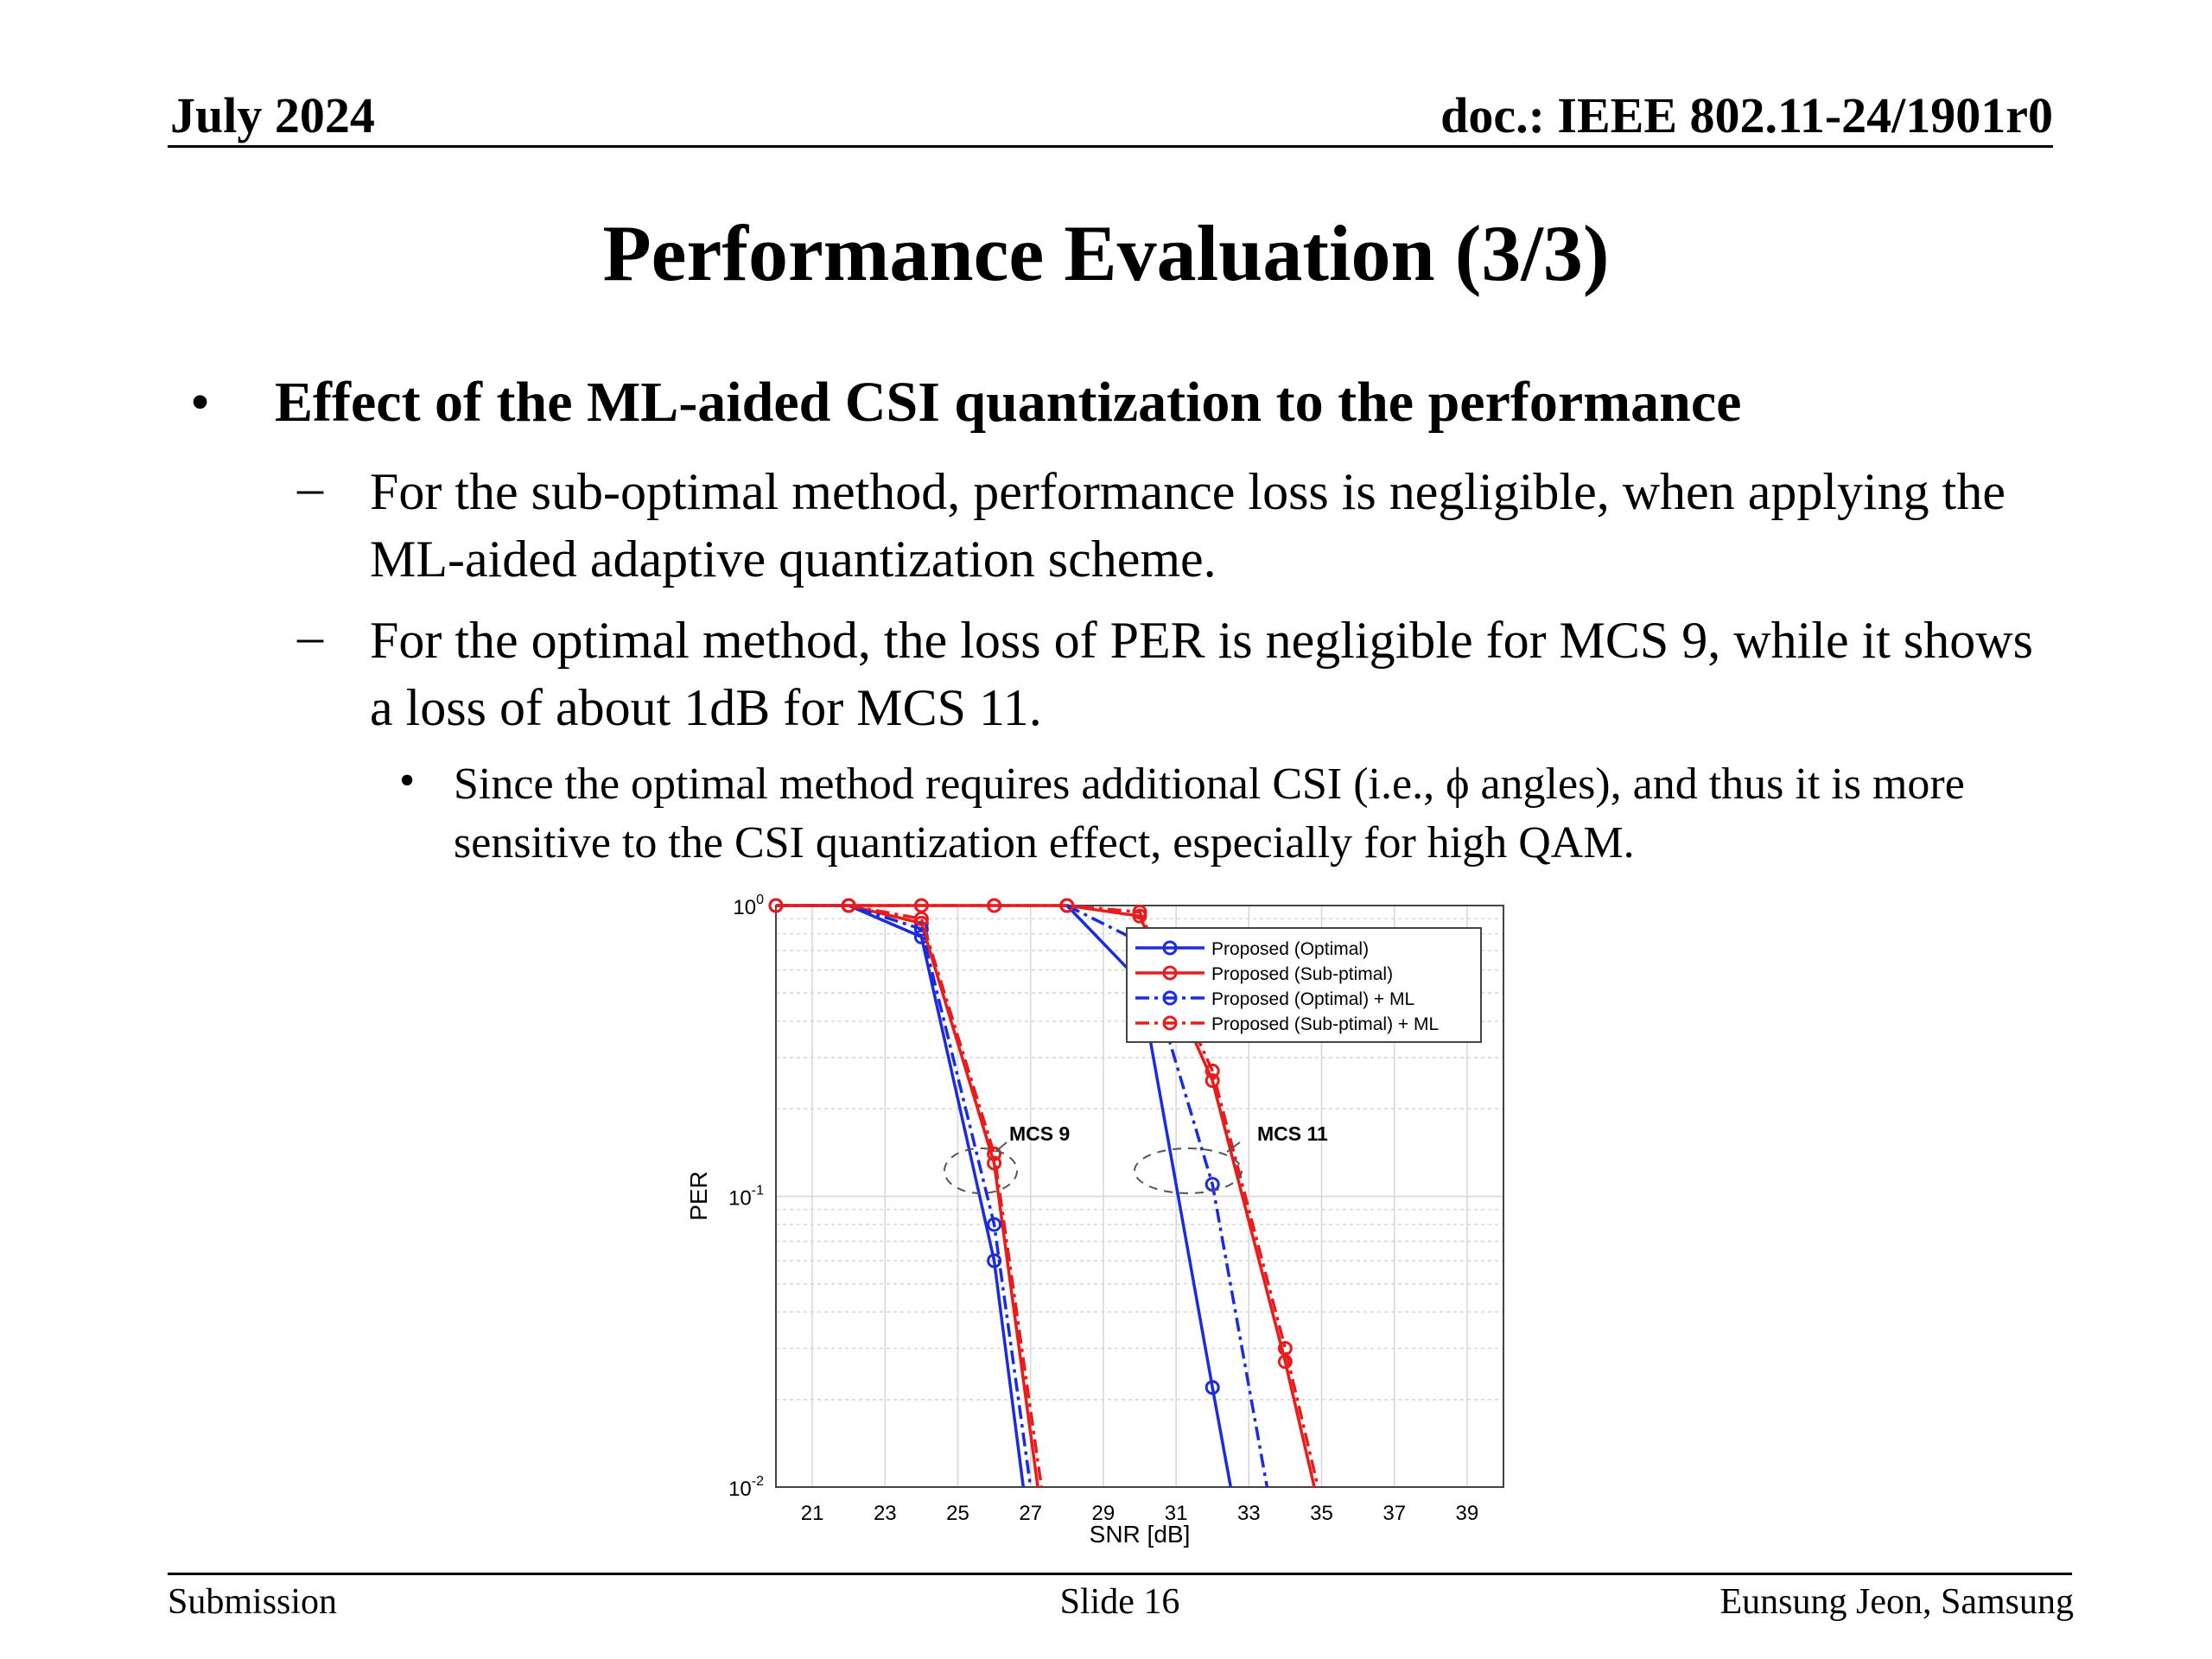 The image size is (2212, 1659). What do you see at coordinates (1467, 1513) in the screenshot?
I see `x-tick-label: 39` at bounding box center [1467, 1513].